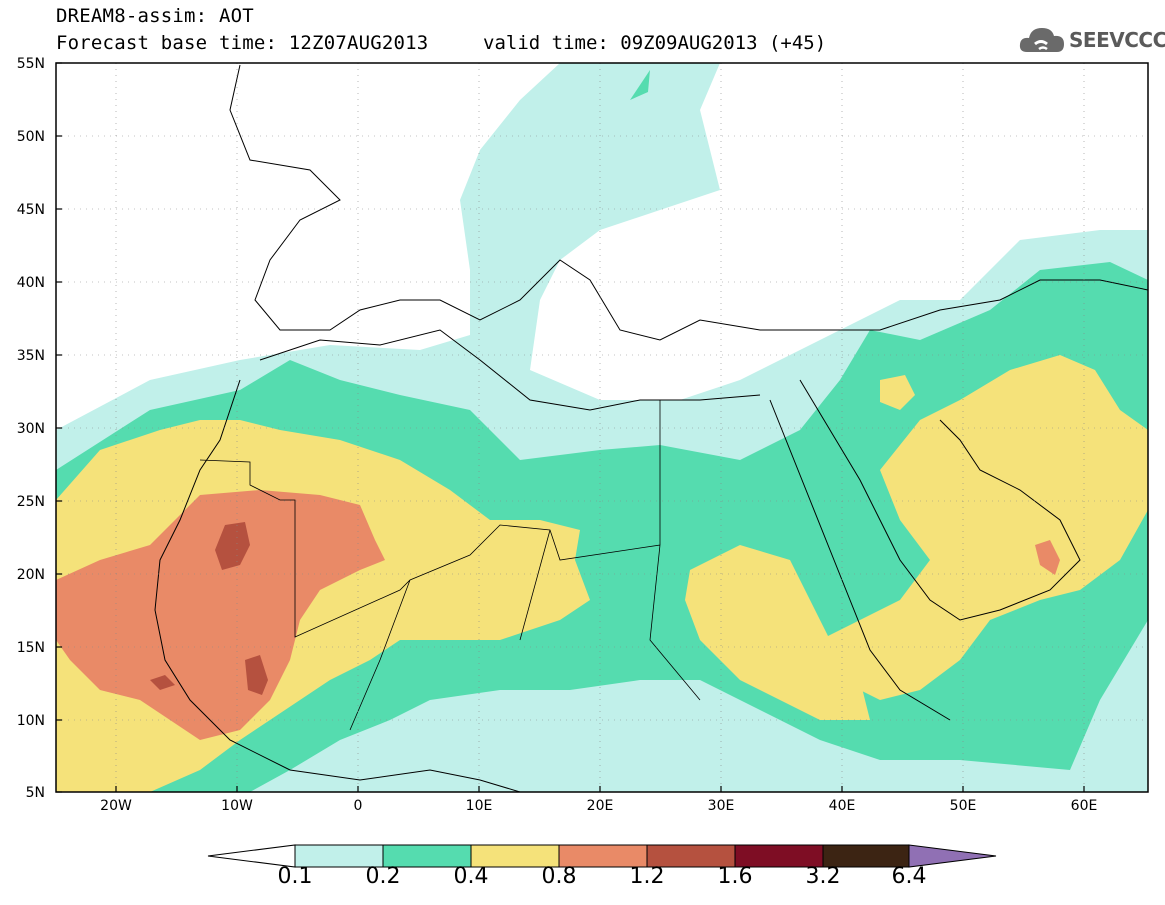 Image resolution: width=1165 pixels, height=905 pixels. Describe the element at coordinates (510, 370) in the screenshot. I see `mediterranean-south-coast` at that location.